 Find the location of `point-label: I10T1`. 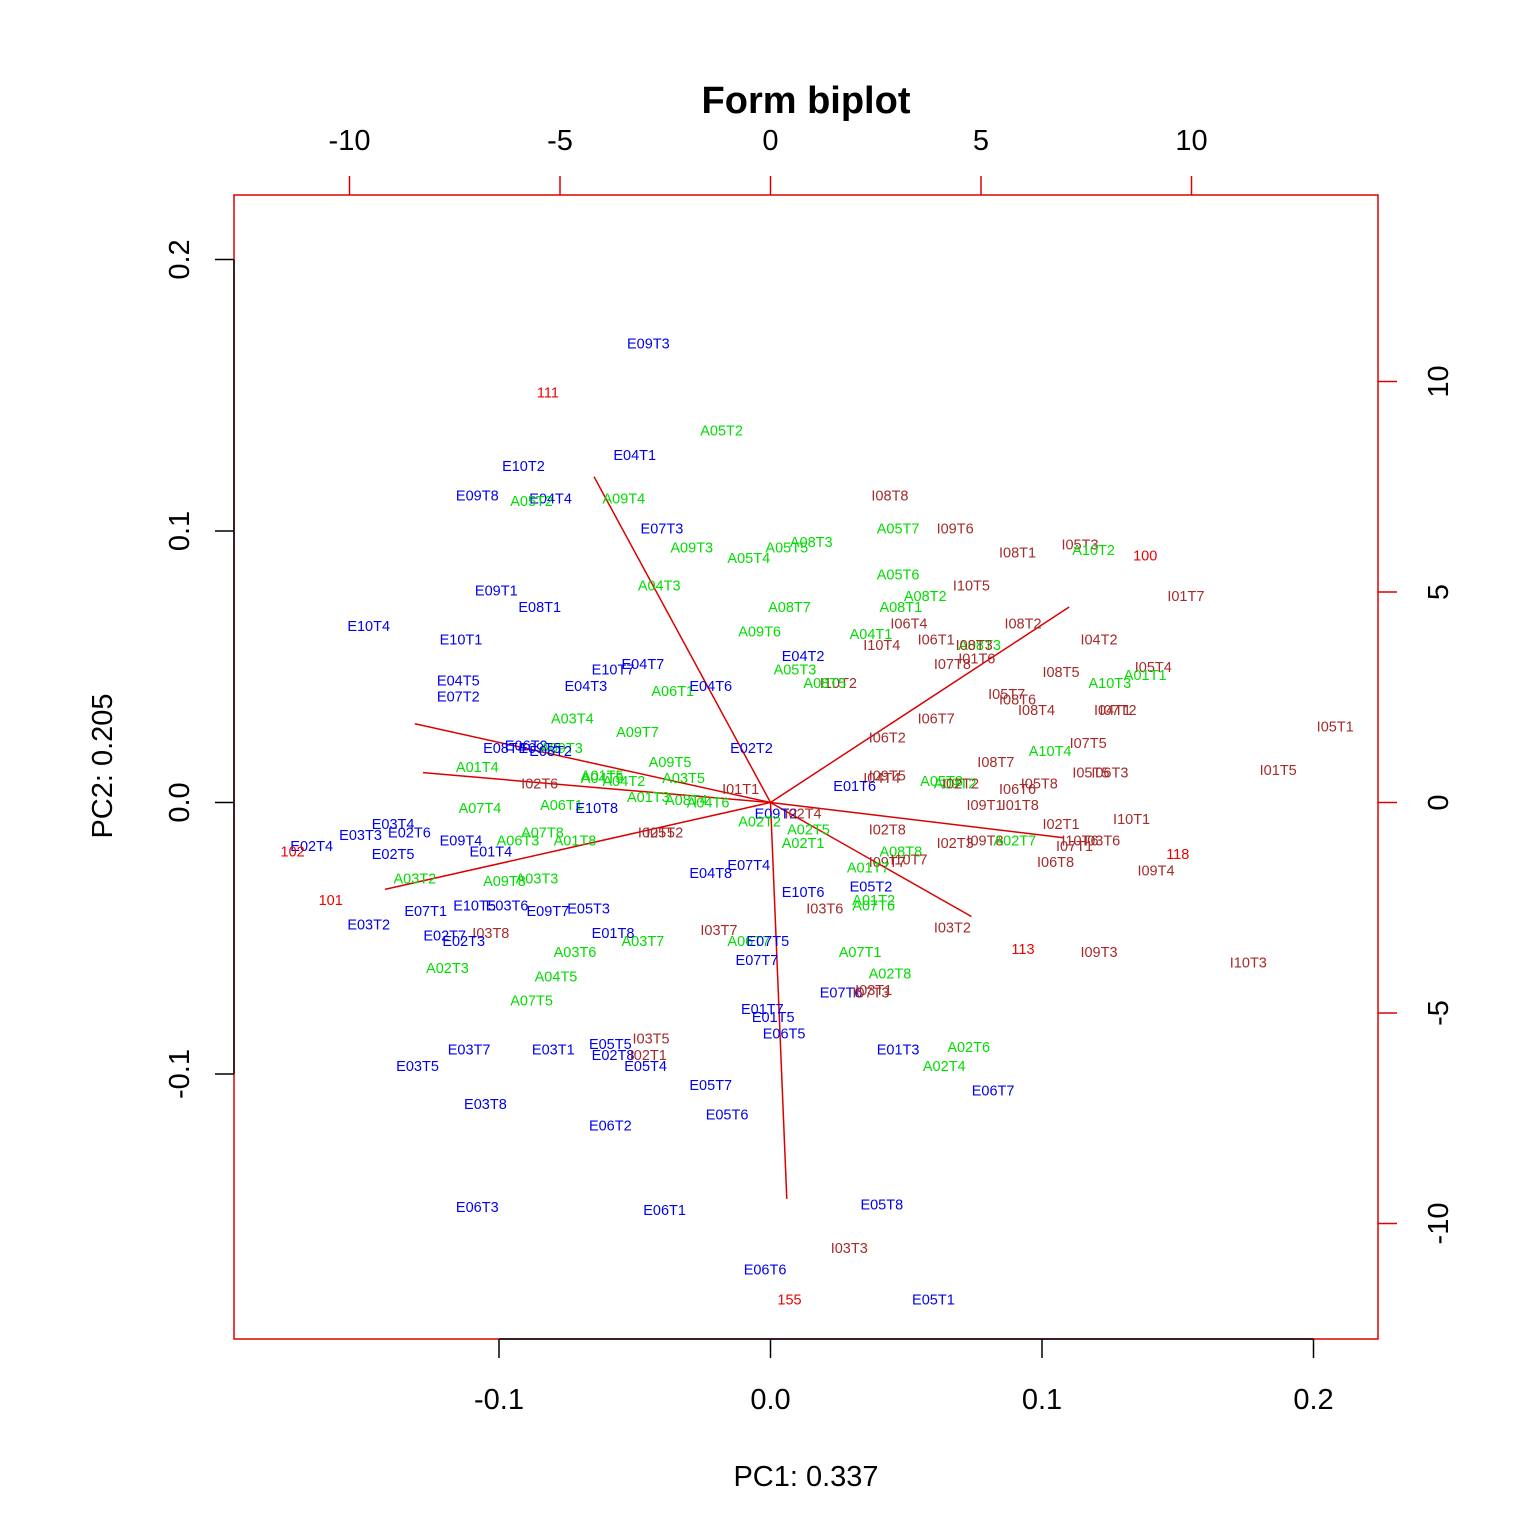

point-label: I10T1 is located at coordinates (1131, 820).